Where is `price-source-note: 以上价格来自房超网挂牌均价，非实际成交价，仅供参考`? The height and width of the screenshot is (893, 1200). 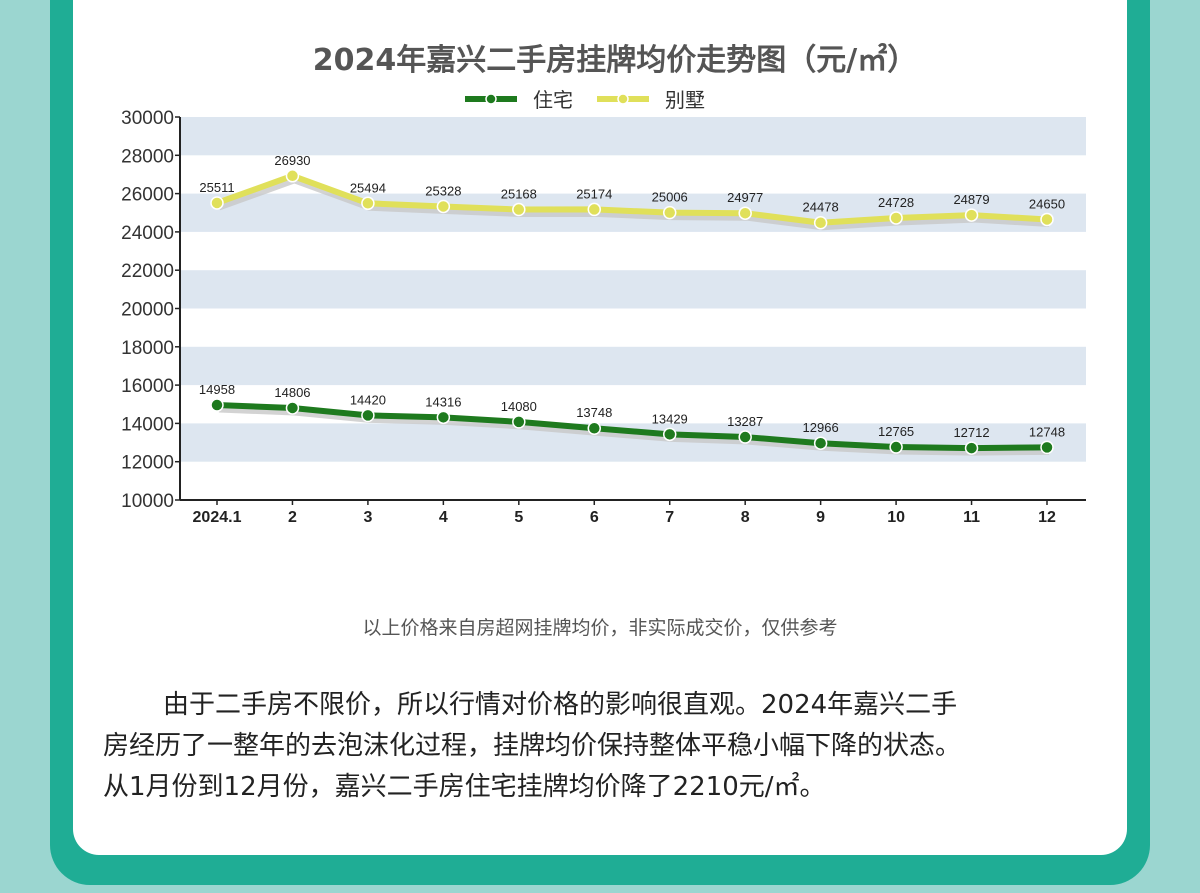
price-source-note: 以上价格来自房超网挂牌均价，非实际成交价，仅供参考 is located at coordinates (600, 628).